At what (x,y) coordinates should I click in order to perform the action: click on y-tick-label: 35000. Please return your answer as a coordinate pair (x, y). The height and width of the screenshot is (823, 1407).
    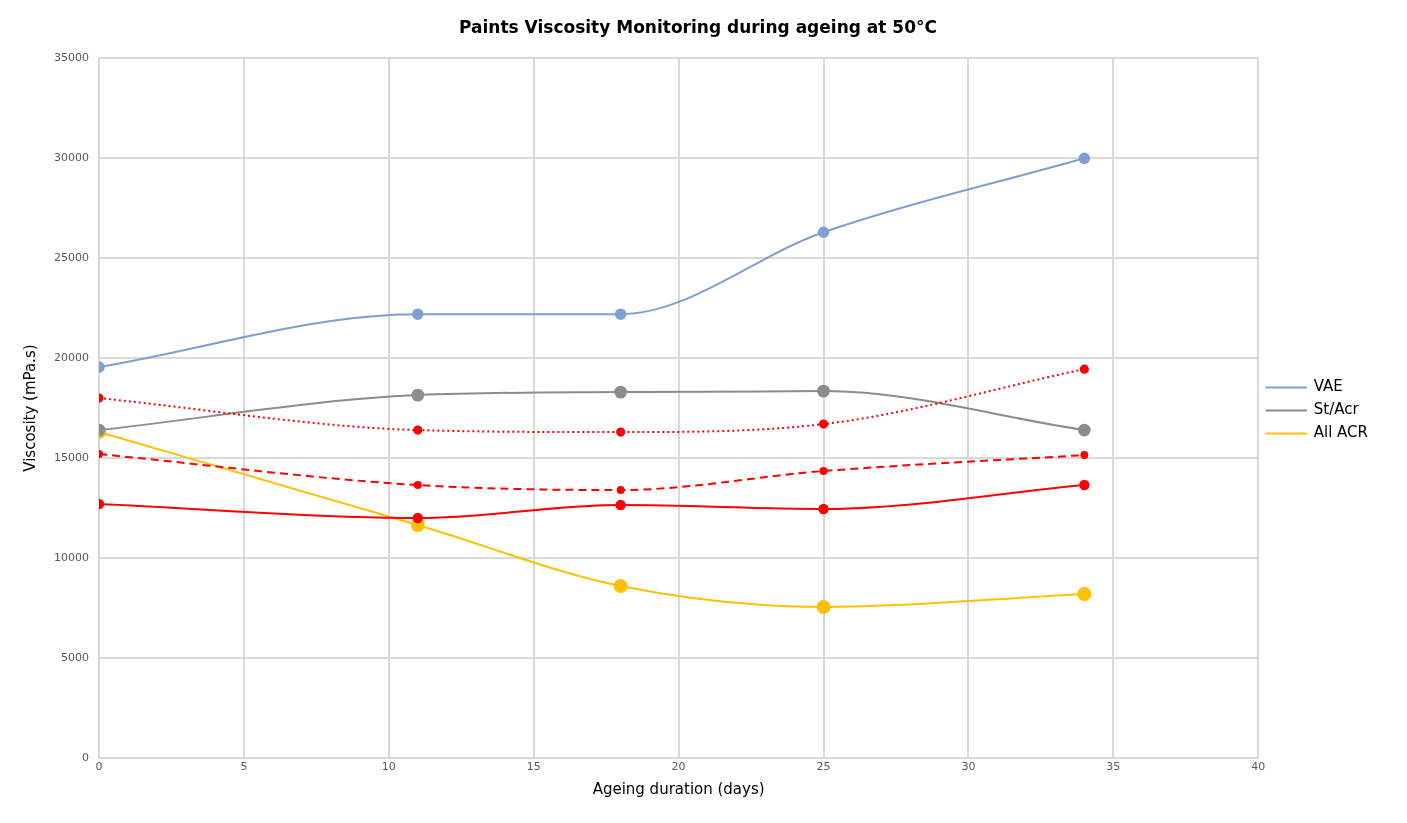
    Looking at the image, I should click on (71, 58).